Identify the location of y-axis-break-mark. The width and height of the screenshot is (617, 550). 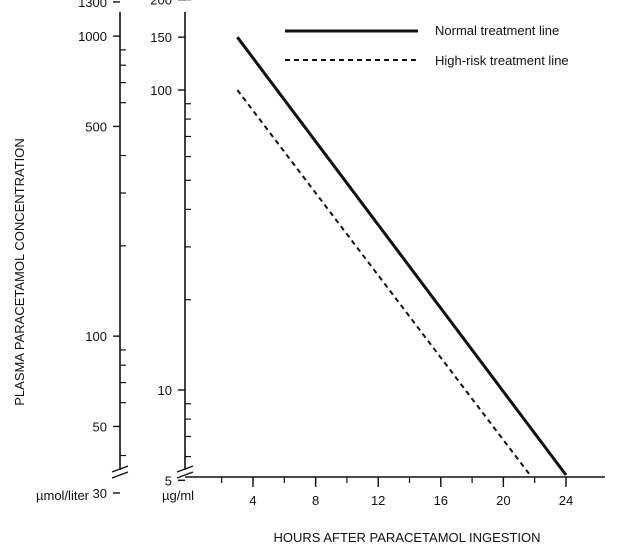
(185, 472).